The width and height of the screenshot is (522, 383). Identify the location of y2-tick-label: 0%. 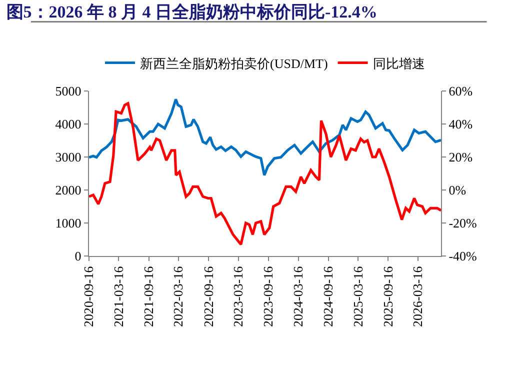
(457, 190).